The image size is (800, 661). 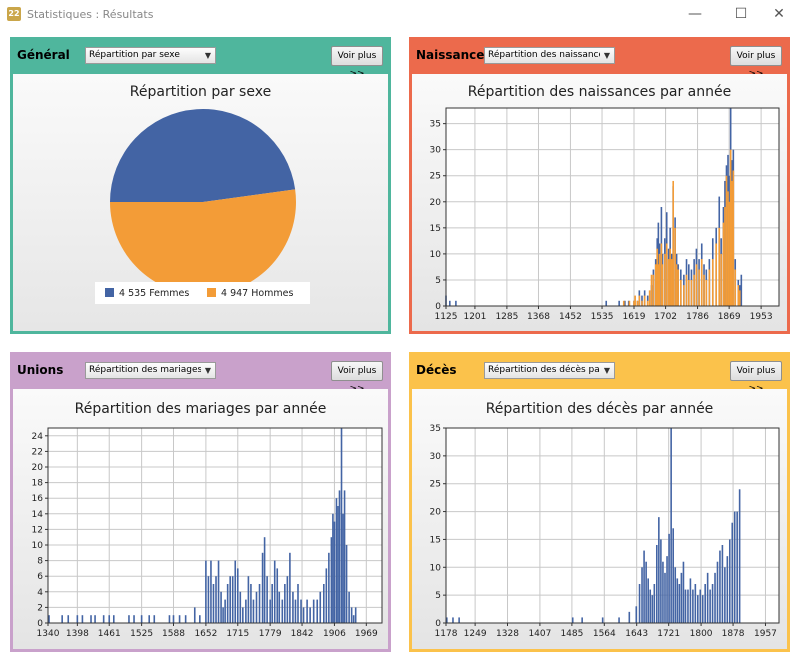 What do you see at coordinates (604, 634) in the screenshot?
I see `x-tick-label: 1564` at bounding box center [604, 634].